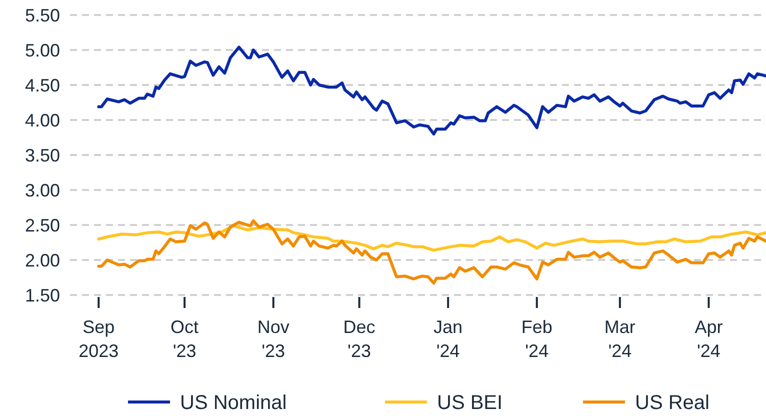  What do you see at coordinates (273, 339) in the screenshot?
I see `x-tick-label: Nov '23` at bounding box center [273, 339].